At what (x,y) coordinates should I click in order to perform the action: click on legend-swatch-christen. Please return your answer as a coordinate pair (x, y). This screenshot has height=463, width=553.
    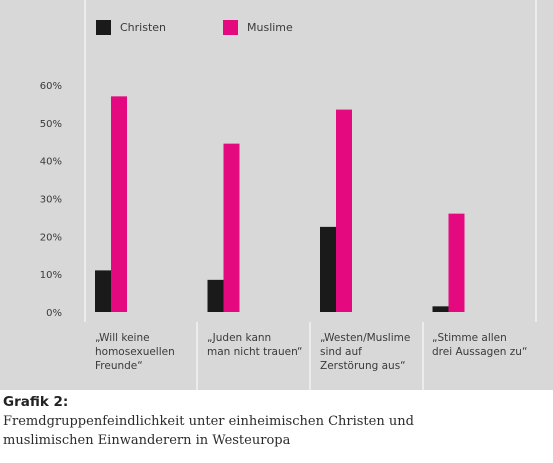
    Looking at the image, I should click on (103, 27).